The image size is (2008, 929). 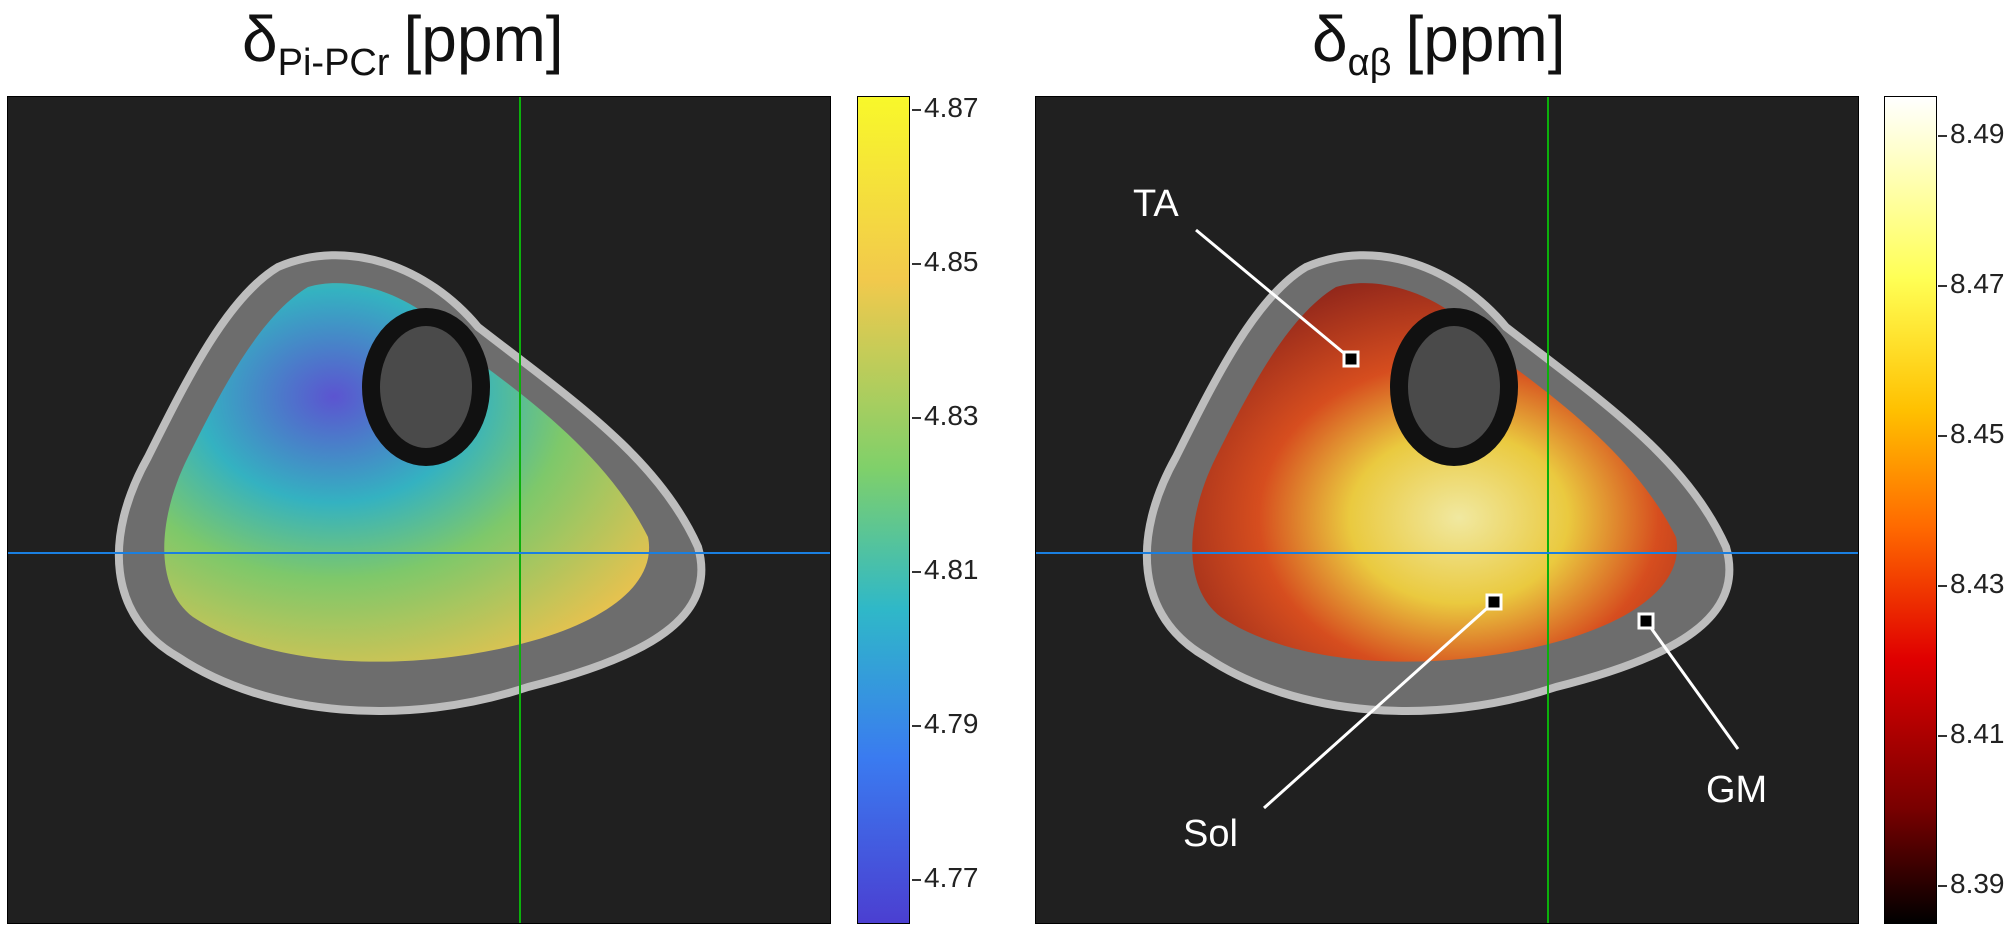 What do you see at coordinates (1210, 834) in the screenshot?
I see `sol-label: Sol` at bounding box center [1210, 834].